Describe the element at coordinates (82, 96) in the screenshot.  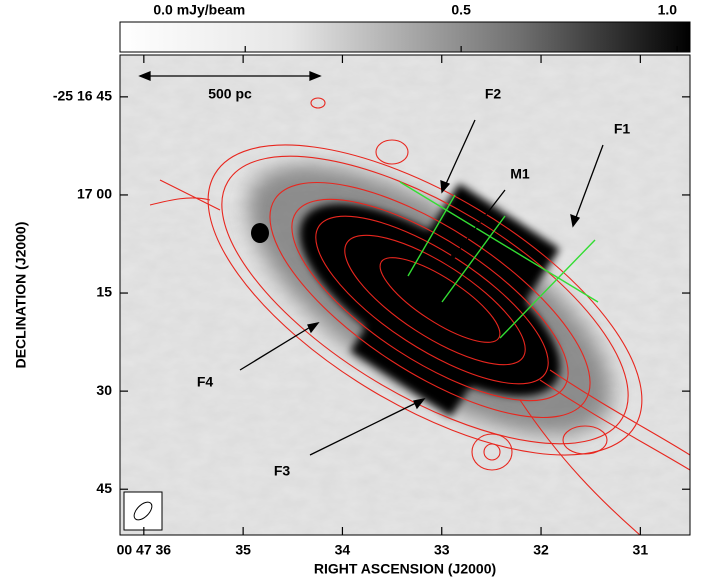
I see `y-tick-label: -25 16 45` at that location.